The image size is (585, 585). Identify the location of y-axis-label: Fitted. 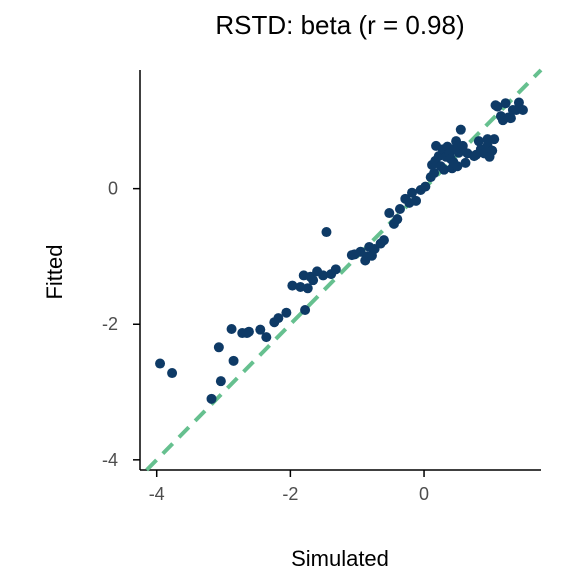
(54, 271).